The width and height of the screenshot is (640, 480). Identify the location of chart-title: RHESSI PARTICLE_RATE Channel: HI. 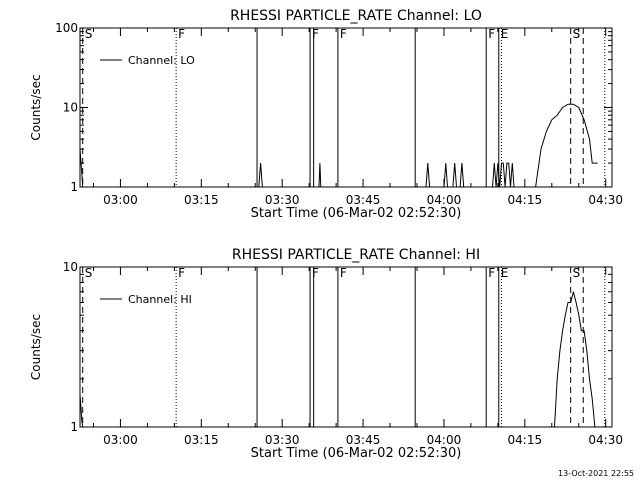
(356, 255).